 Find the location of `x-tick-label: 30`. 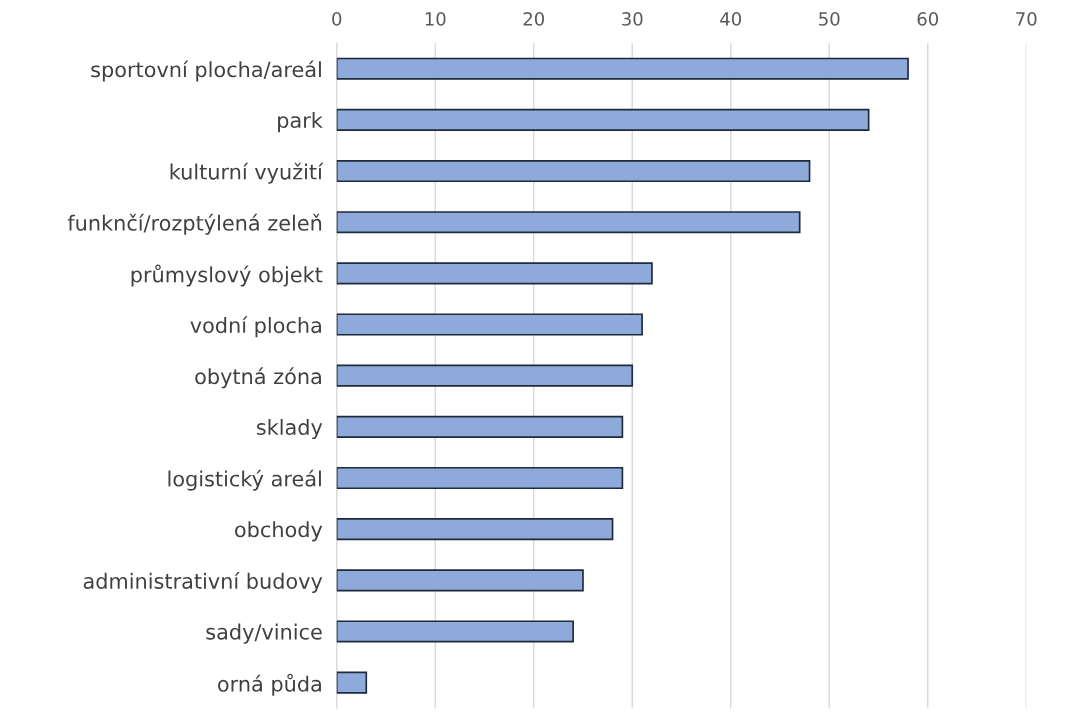

x-tick-label: 30 is located at coordinates (632, 19).